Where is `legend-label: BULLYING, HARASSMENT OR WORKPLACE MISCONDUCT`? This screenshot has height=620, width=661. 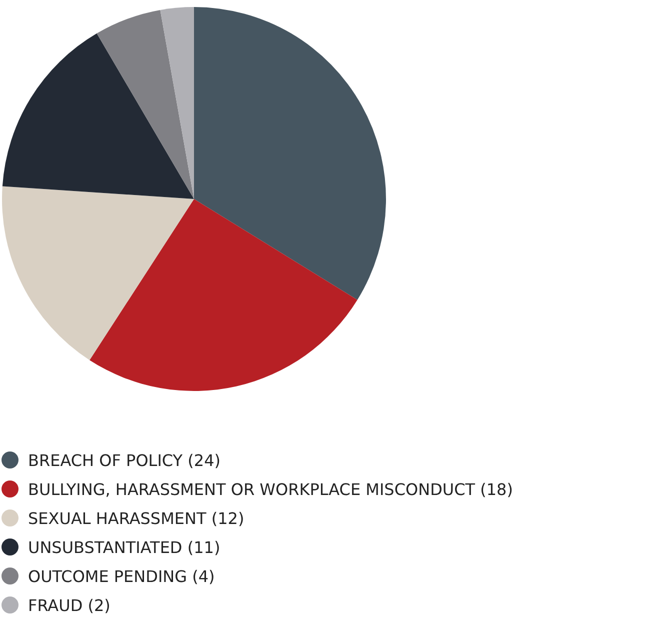
legend-label: BULLYING, HARASSMENT OR WORKPLACE MISCONDUCT is located at coordinates (252, 489).